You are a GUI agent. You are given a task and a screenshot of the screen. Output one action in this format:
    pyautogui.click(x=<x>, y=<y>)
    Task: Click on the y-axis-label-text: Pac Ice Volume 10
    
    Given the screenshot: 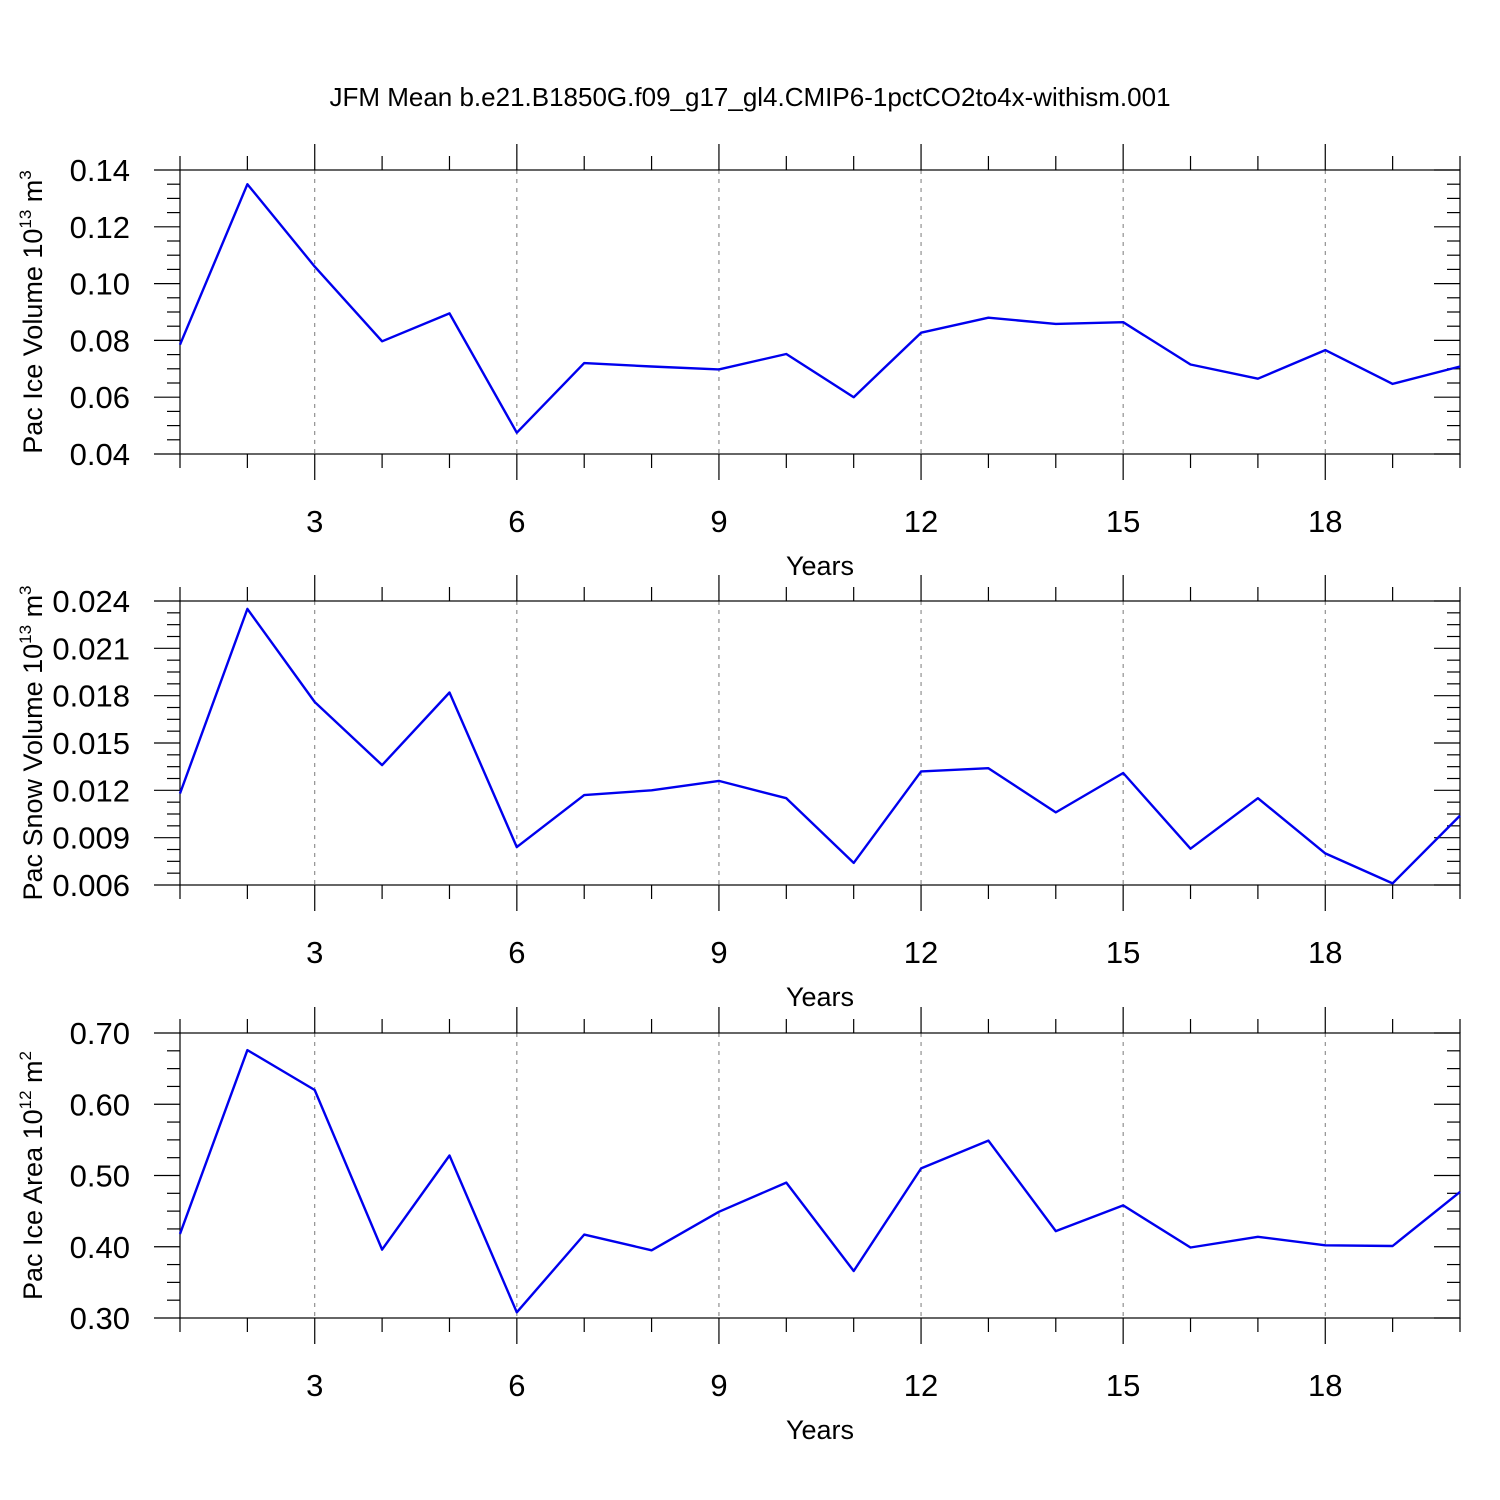 What is the action you would take?
    pyautogui.click(x=33, y=341)
    